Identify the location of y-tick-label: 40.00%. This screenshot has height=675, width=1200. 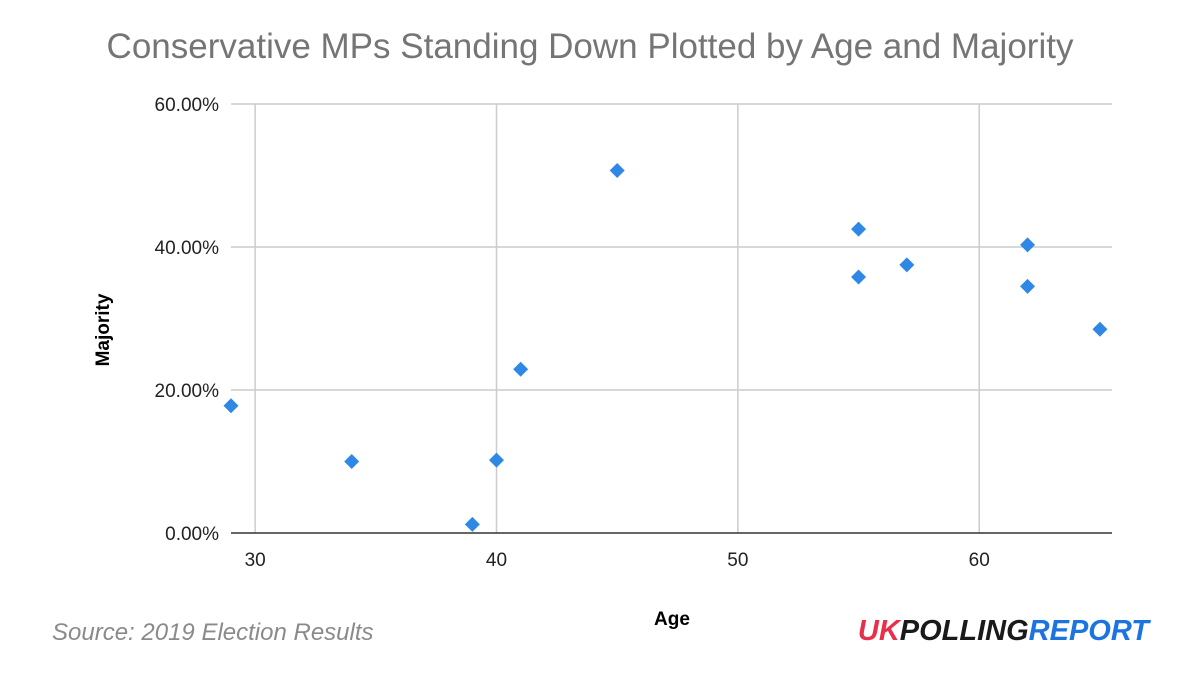
(187, 248).